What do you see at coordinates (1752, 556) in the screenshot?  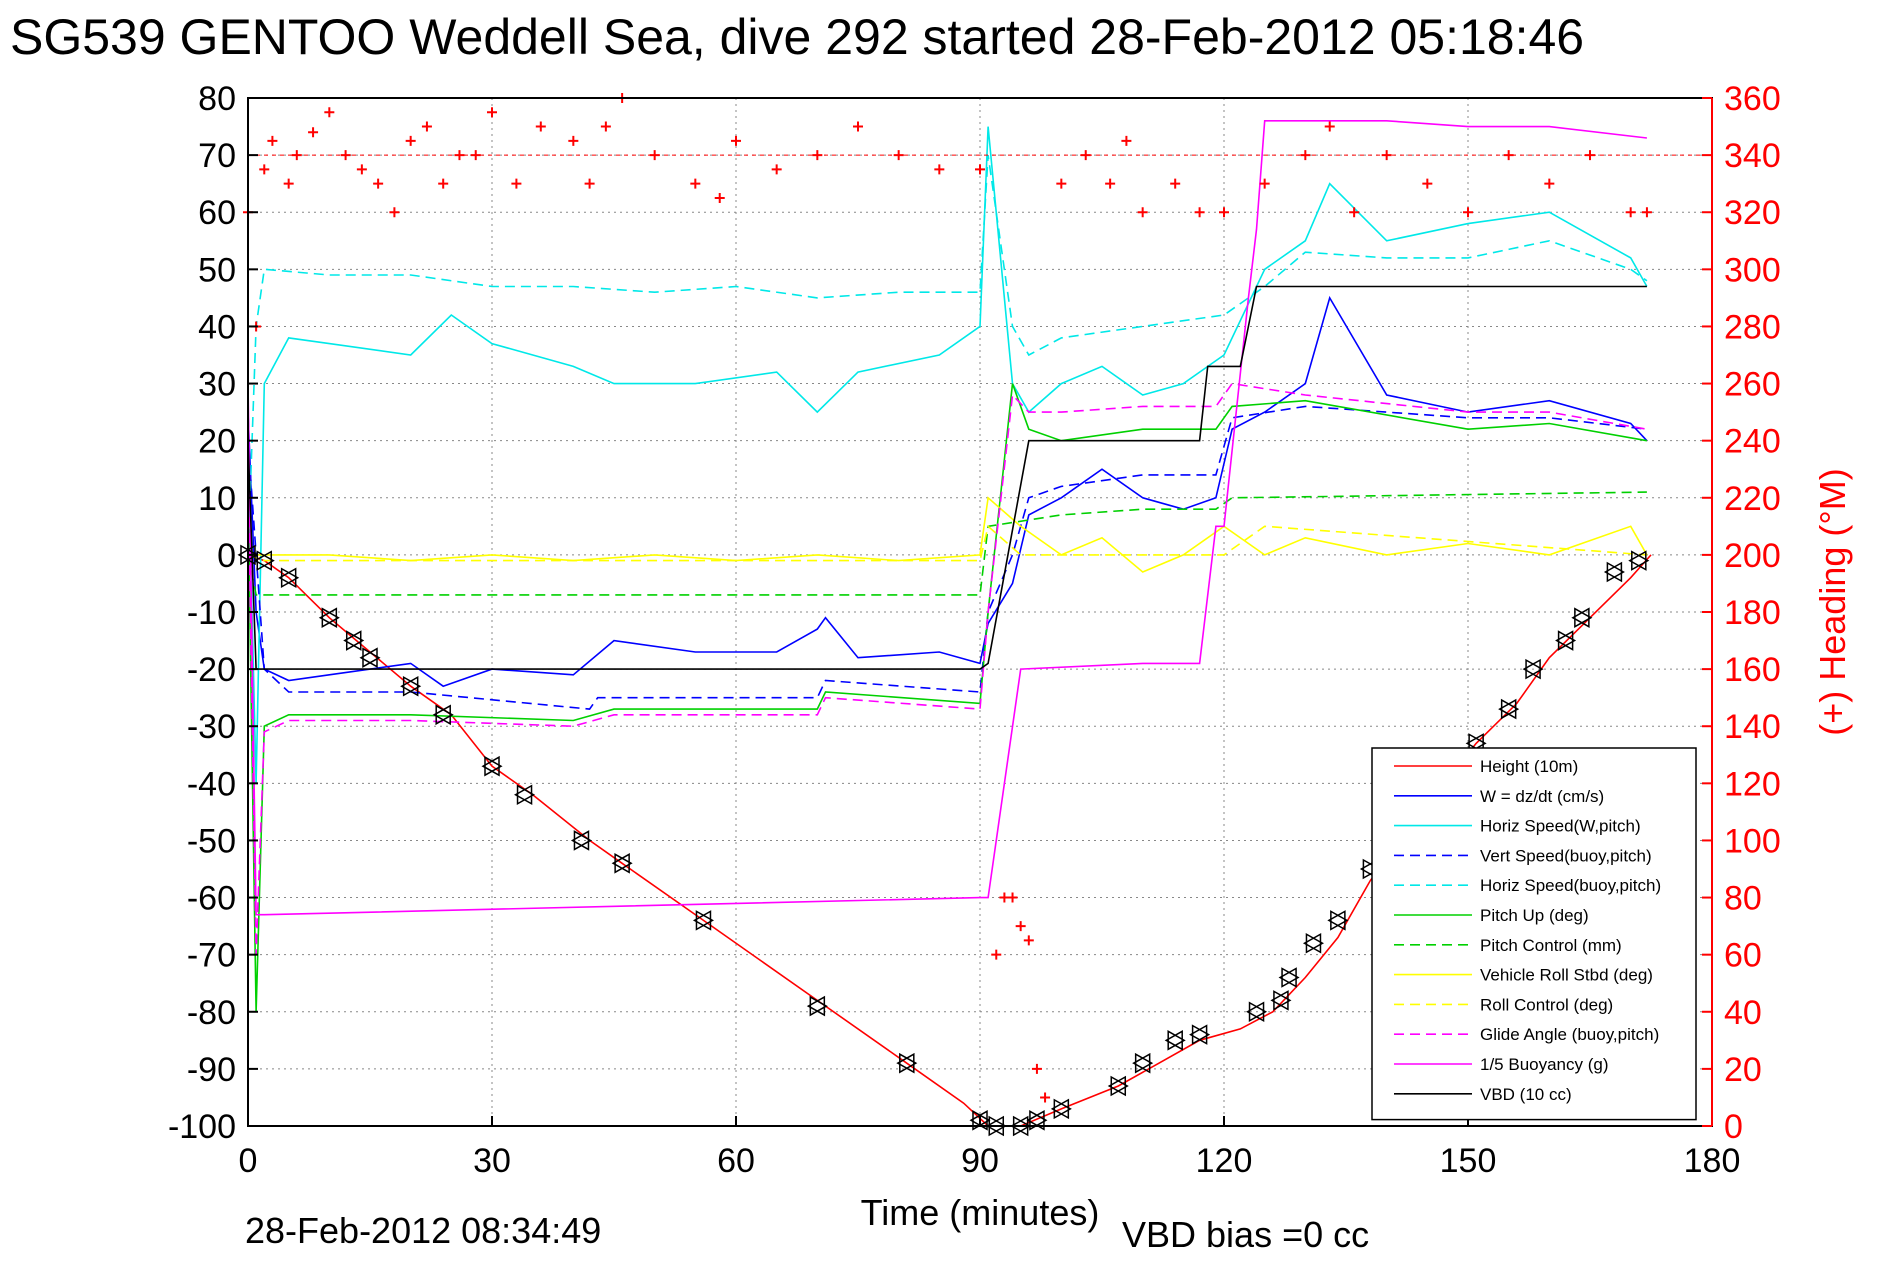 I see `y2-tick-label: 200` at bounding box center [1752, 556].